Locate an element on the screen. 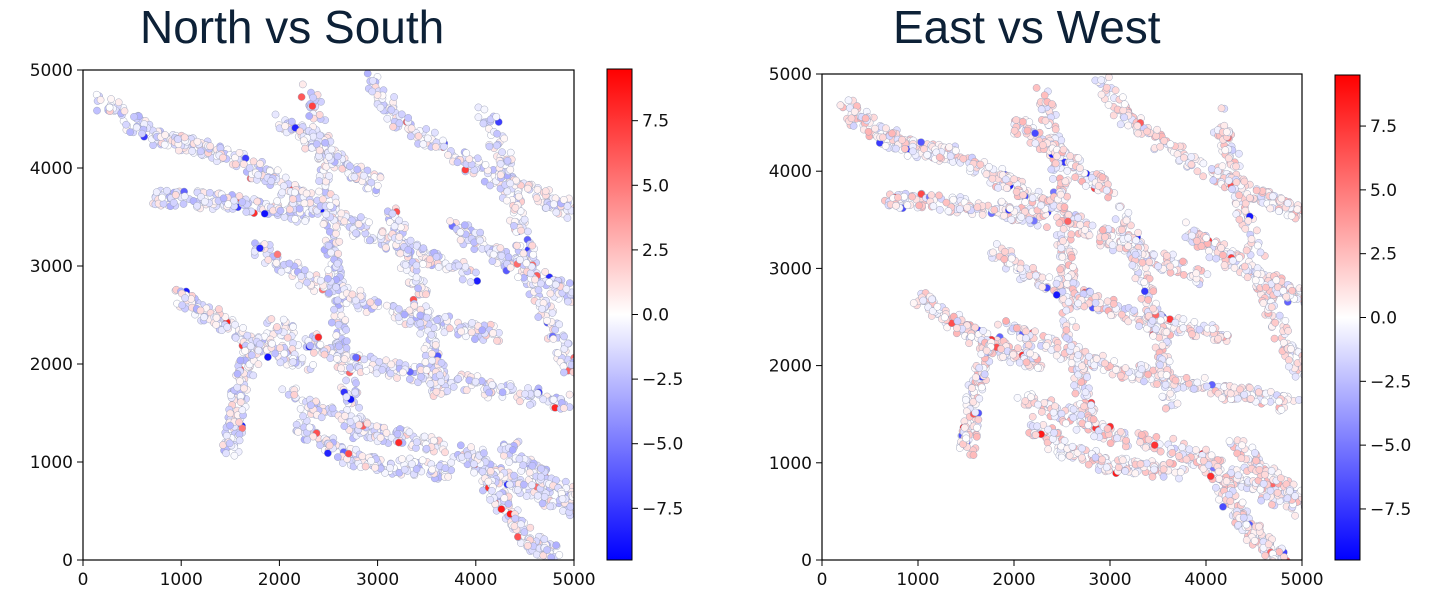  x-tick-label: 4000 is located at coordinates (475, 580).